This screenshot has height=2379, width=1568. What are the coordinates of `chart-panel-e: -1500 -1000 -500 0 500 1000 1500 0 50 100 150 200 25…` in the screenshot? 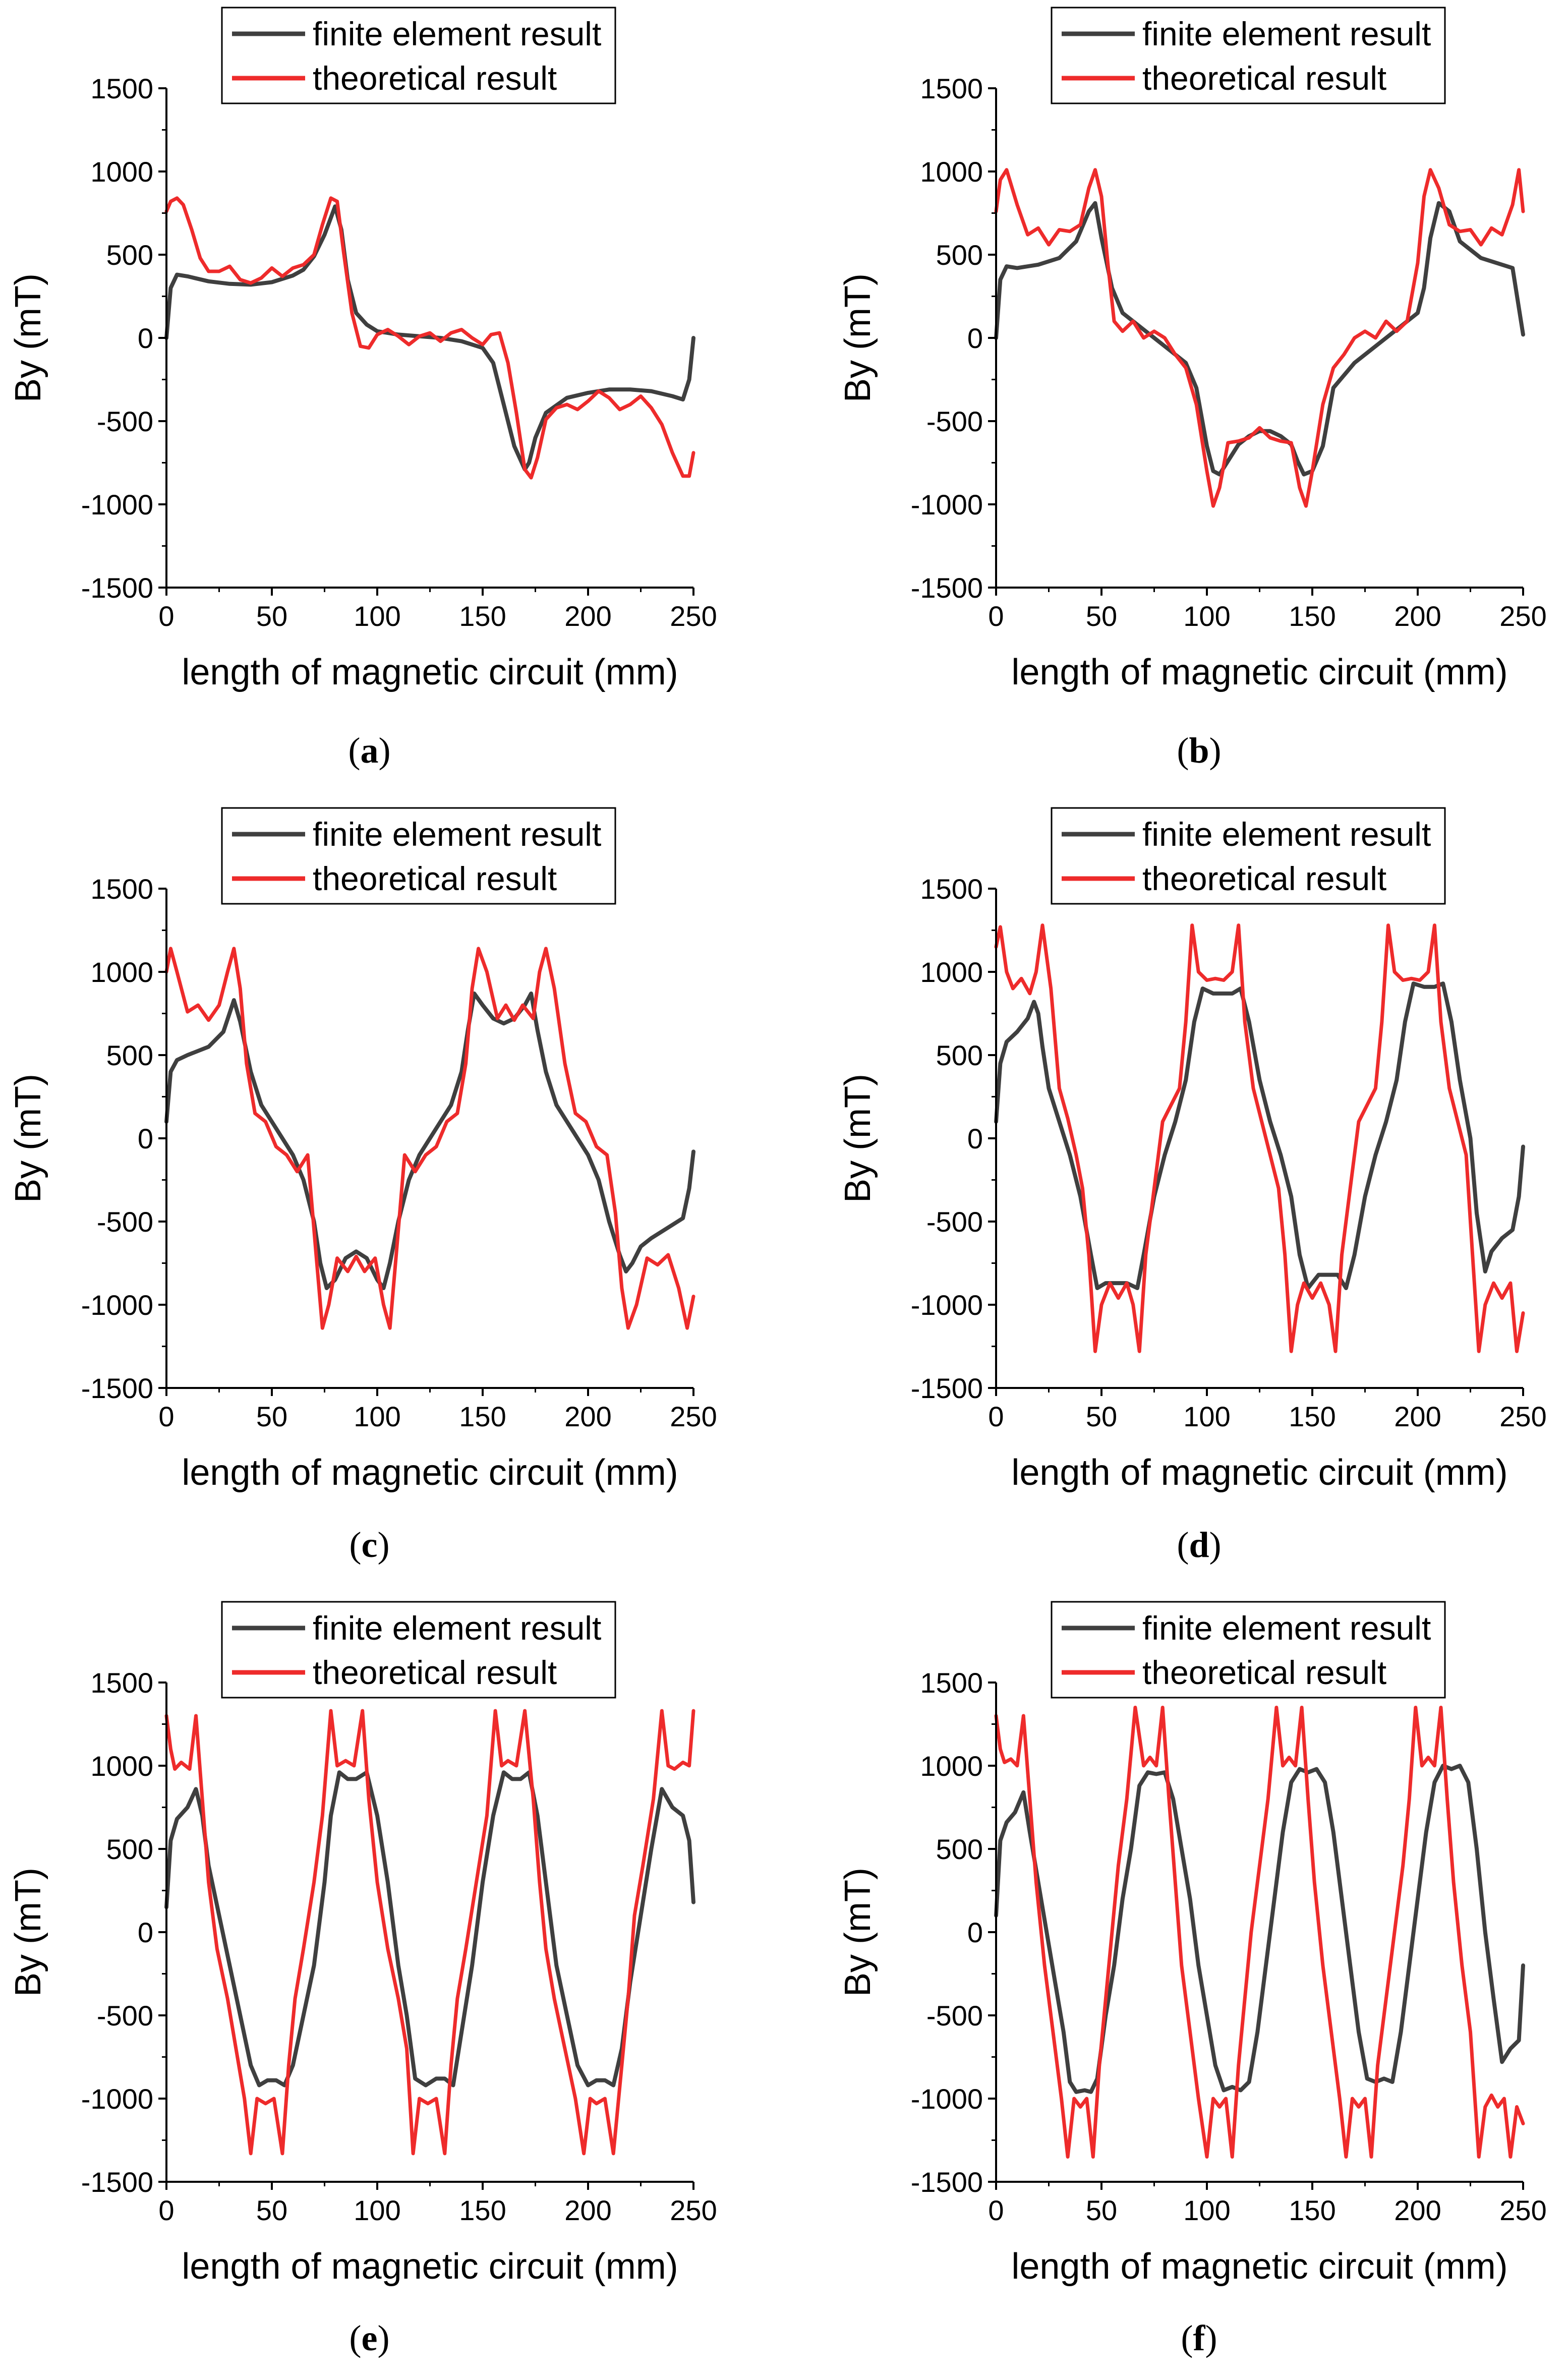 It's located at (362, 1980).